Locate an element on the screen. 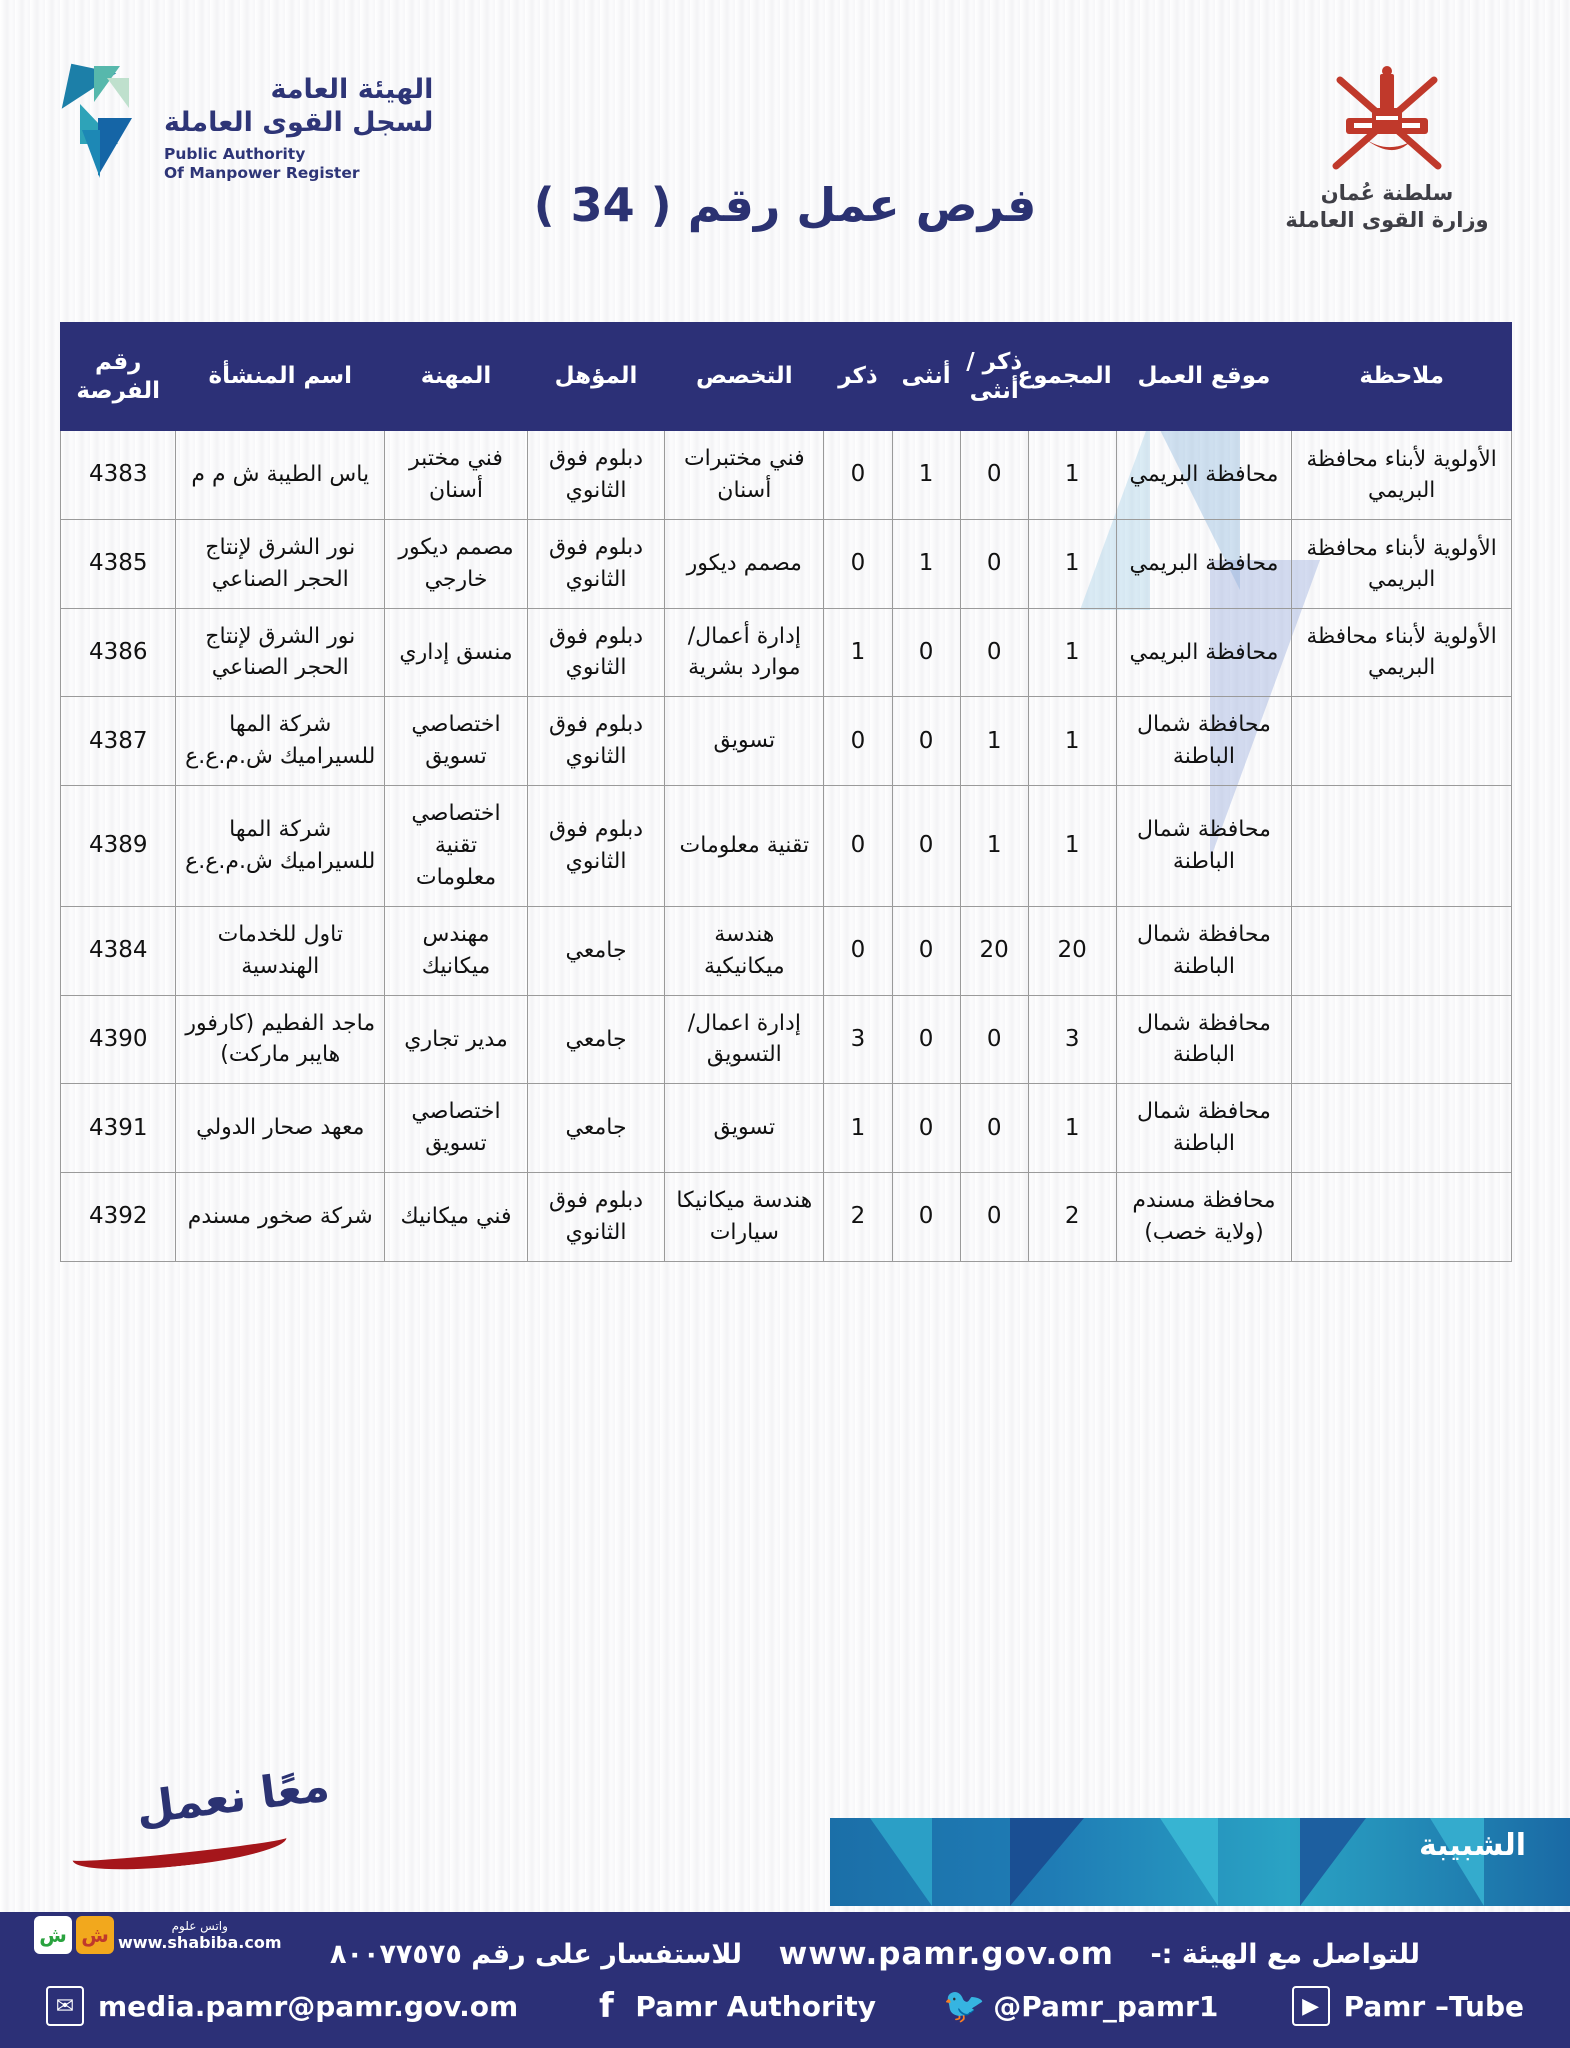 The width and height of the screenshot is (1570, 2048). cell-company: ماجد الفطيم (كارفور هايبر ماركت) is located at coordinates (280, 1039).